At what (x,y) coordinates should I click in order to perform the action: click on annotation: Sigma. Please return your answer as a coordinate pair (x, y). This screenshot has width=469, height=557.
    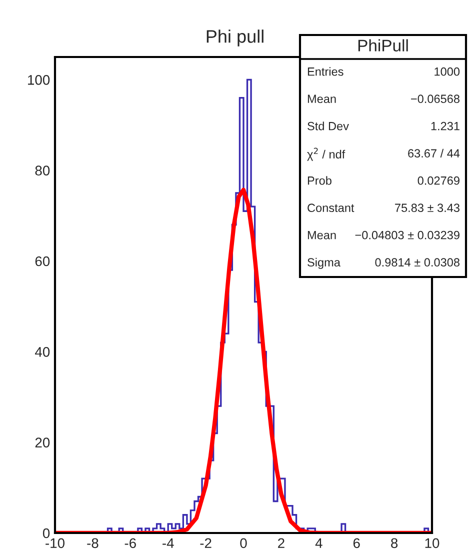
    Looking at the image, I should click on (324, 263).